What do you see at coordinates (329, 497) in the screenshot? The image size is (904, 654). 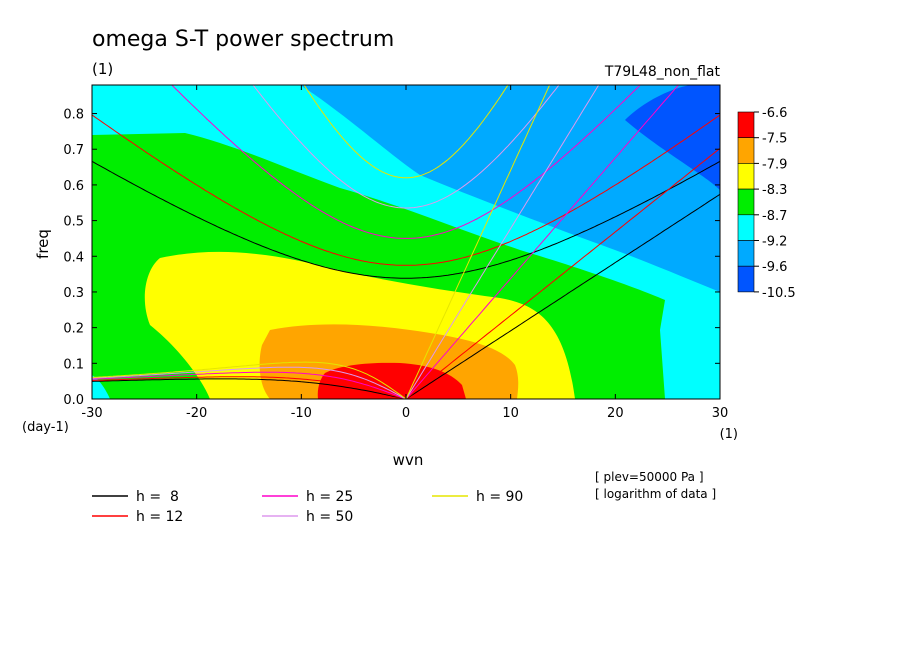 I see `legend-label-h25: h = 25` at bounding box center [329, 497].